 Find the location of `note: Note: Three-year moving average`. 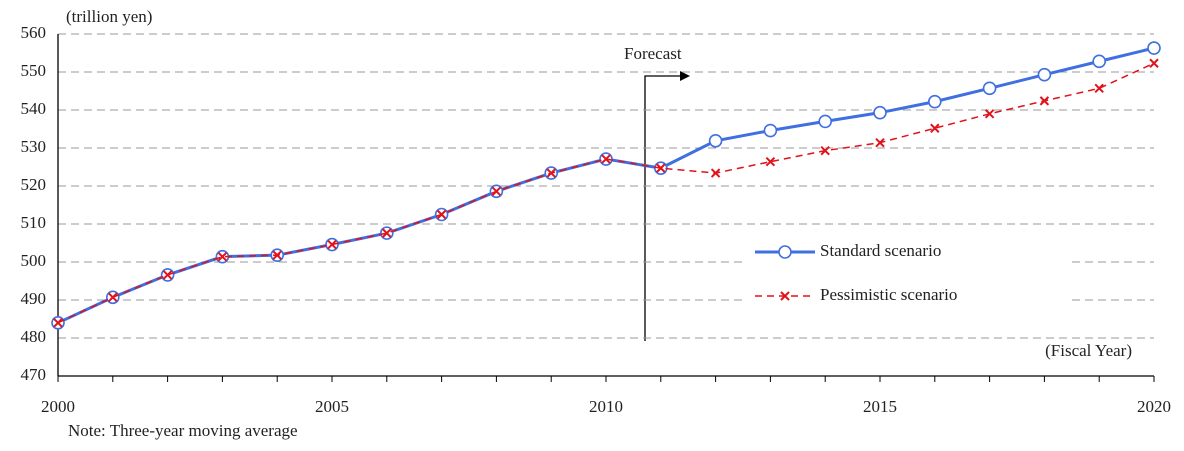

note: Note: Three-year moving average is located at coordinates (183, 430).